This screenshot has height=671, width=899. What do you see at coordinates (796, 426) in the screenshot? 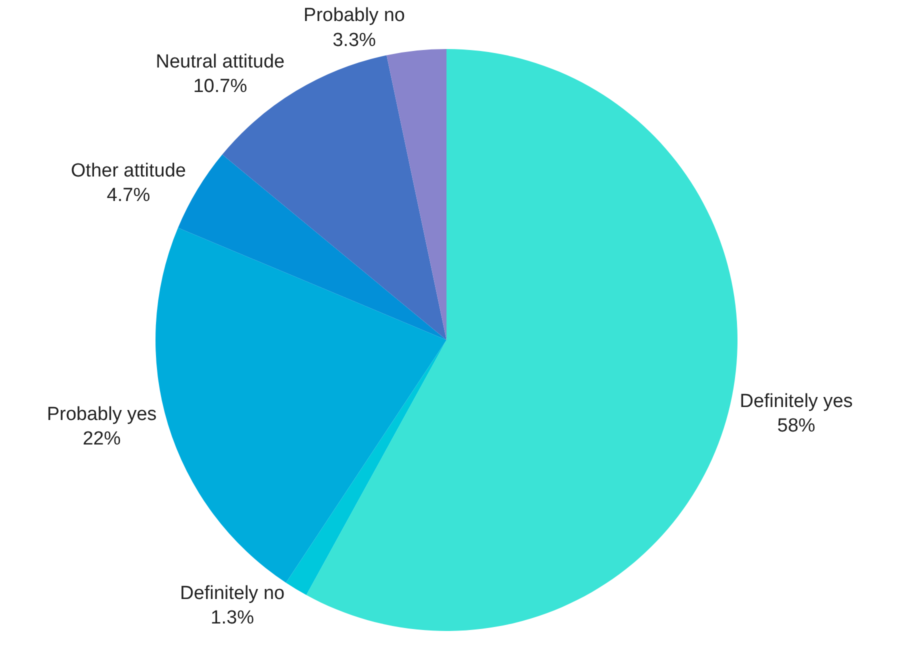
I see `data-label: 58%` at bounding box center [796, 426].